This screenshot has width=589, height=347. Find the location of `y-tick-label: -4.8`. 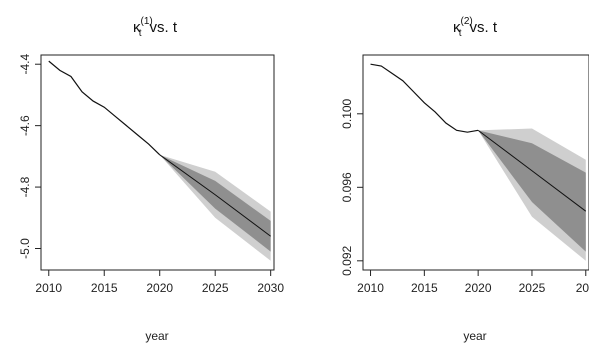

y-tick-label: -4.8 is located at coordinates (25, 186).